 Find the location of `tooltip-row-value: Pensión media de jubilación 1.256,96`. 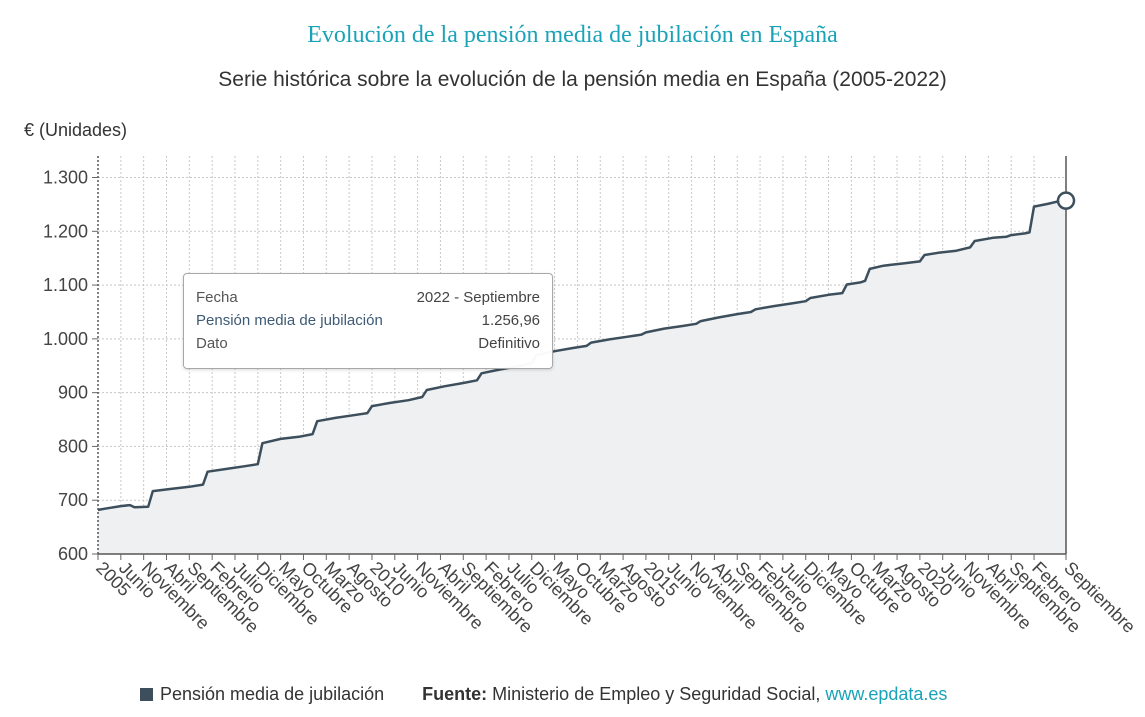

tooltip-row-value: Pensión media de jubilación 1.256,96 is located at coordinates (368, 320).